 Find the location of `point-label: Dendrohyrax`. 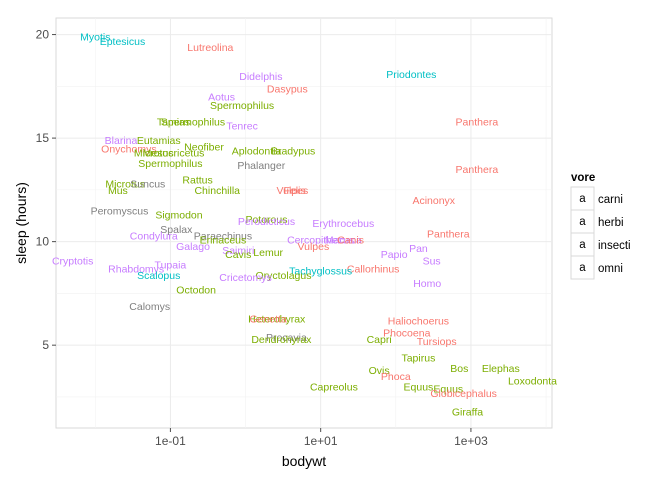

point-label: Dendrohyrax is located at coordinates (281, 340).